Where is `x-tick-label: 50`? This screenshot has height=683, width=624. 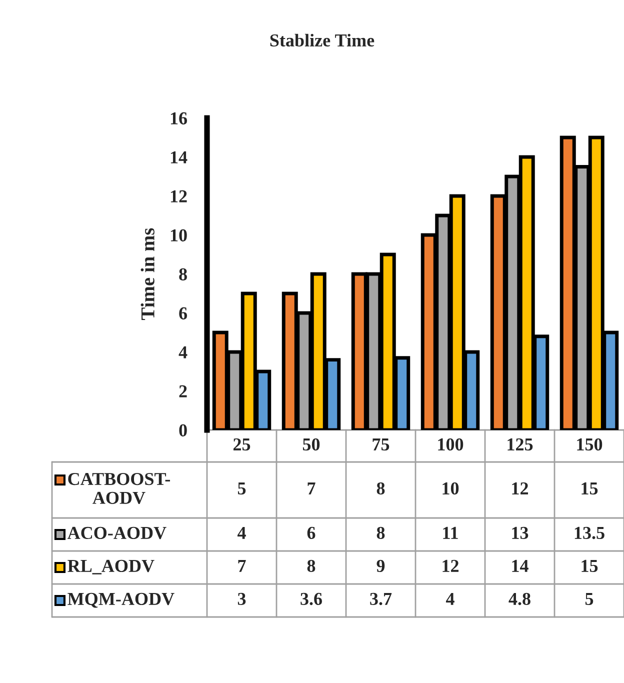
x-tick-label: 50 is located at coordinates (311, 444).